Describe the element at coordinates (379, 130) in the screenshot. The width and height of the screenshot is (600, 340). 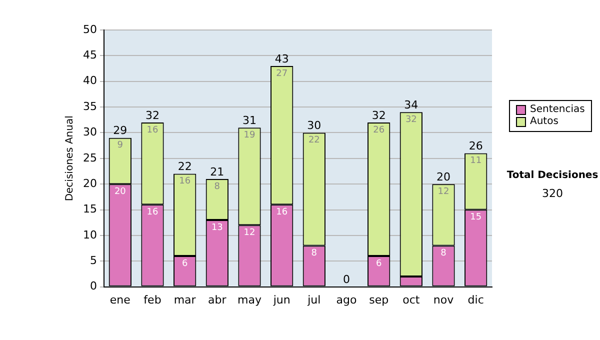
I see `data-label: 26` at that location.